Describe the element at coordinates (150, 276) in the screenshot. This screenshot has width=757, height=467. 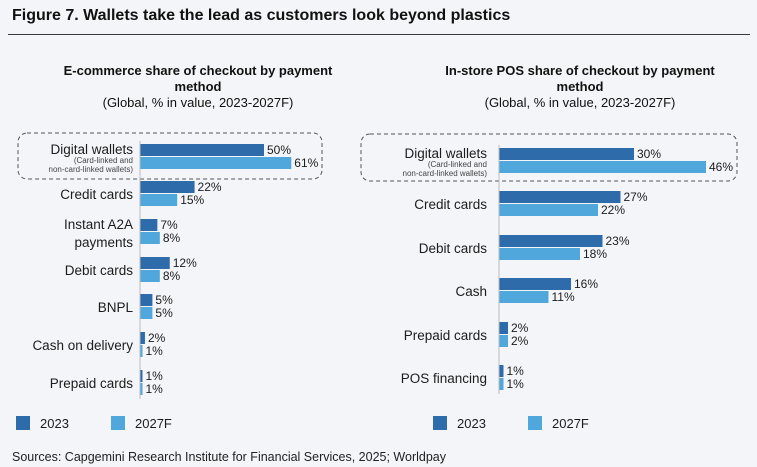
I see `left-bar-debit-cards-2027f` at that location.